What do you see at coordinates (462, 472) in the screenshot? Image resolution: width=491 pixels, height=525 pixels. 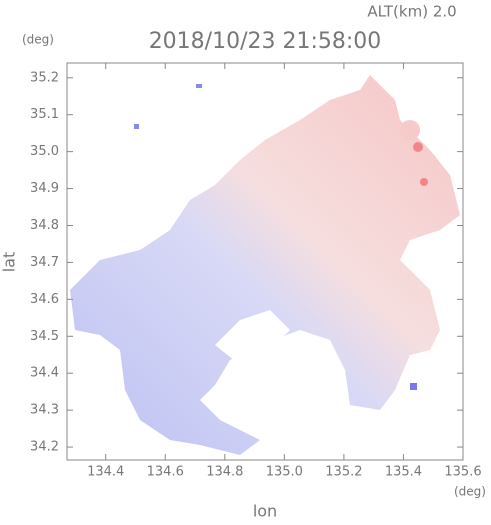 I see `x-tick-label: 135.6` at bounding box center [462, 472].